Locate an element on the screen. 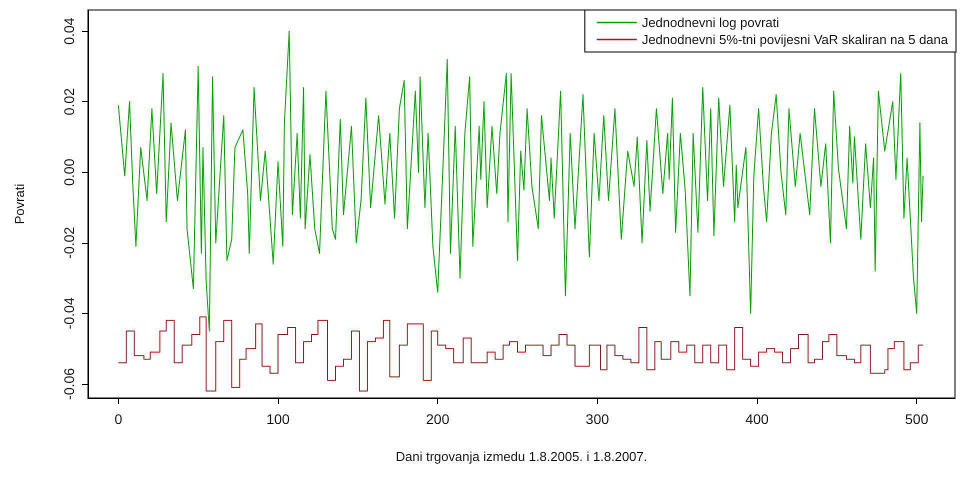 This screenshot has width=960, height=479. x-tick-label: 100 is located at coordinates (278, 419).